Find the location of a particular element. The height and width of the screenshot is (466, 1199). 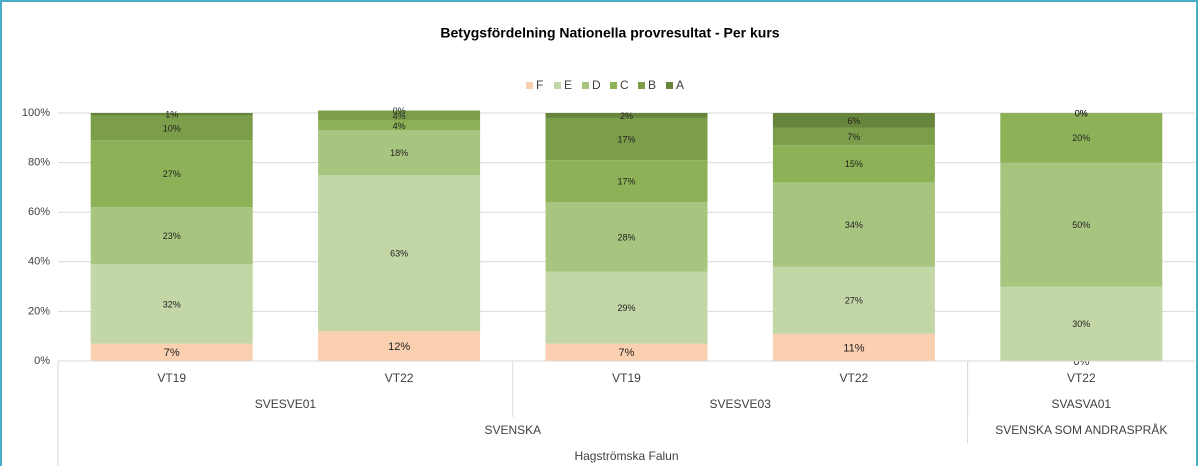

data-label: 63% is located at coordinates (399, 253).